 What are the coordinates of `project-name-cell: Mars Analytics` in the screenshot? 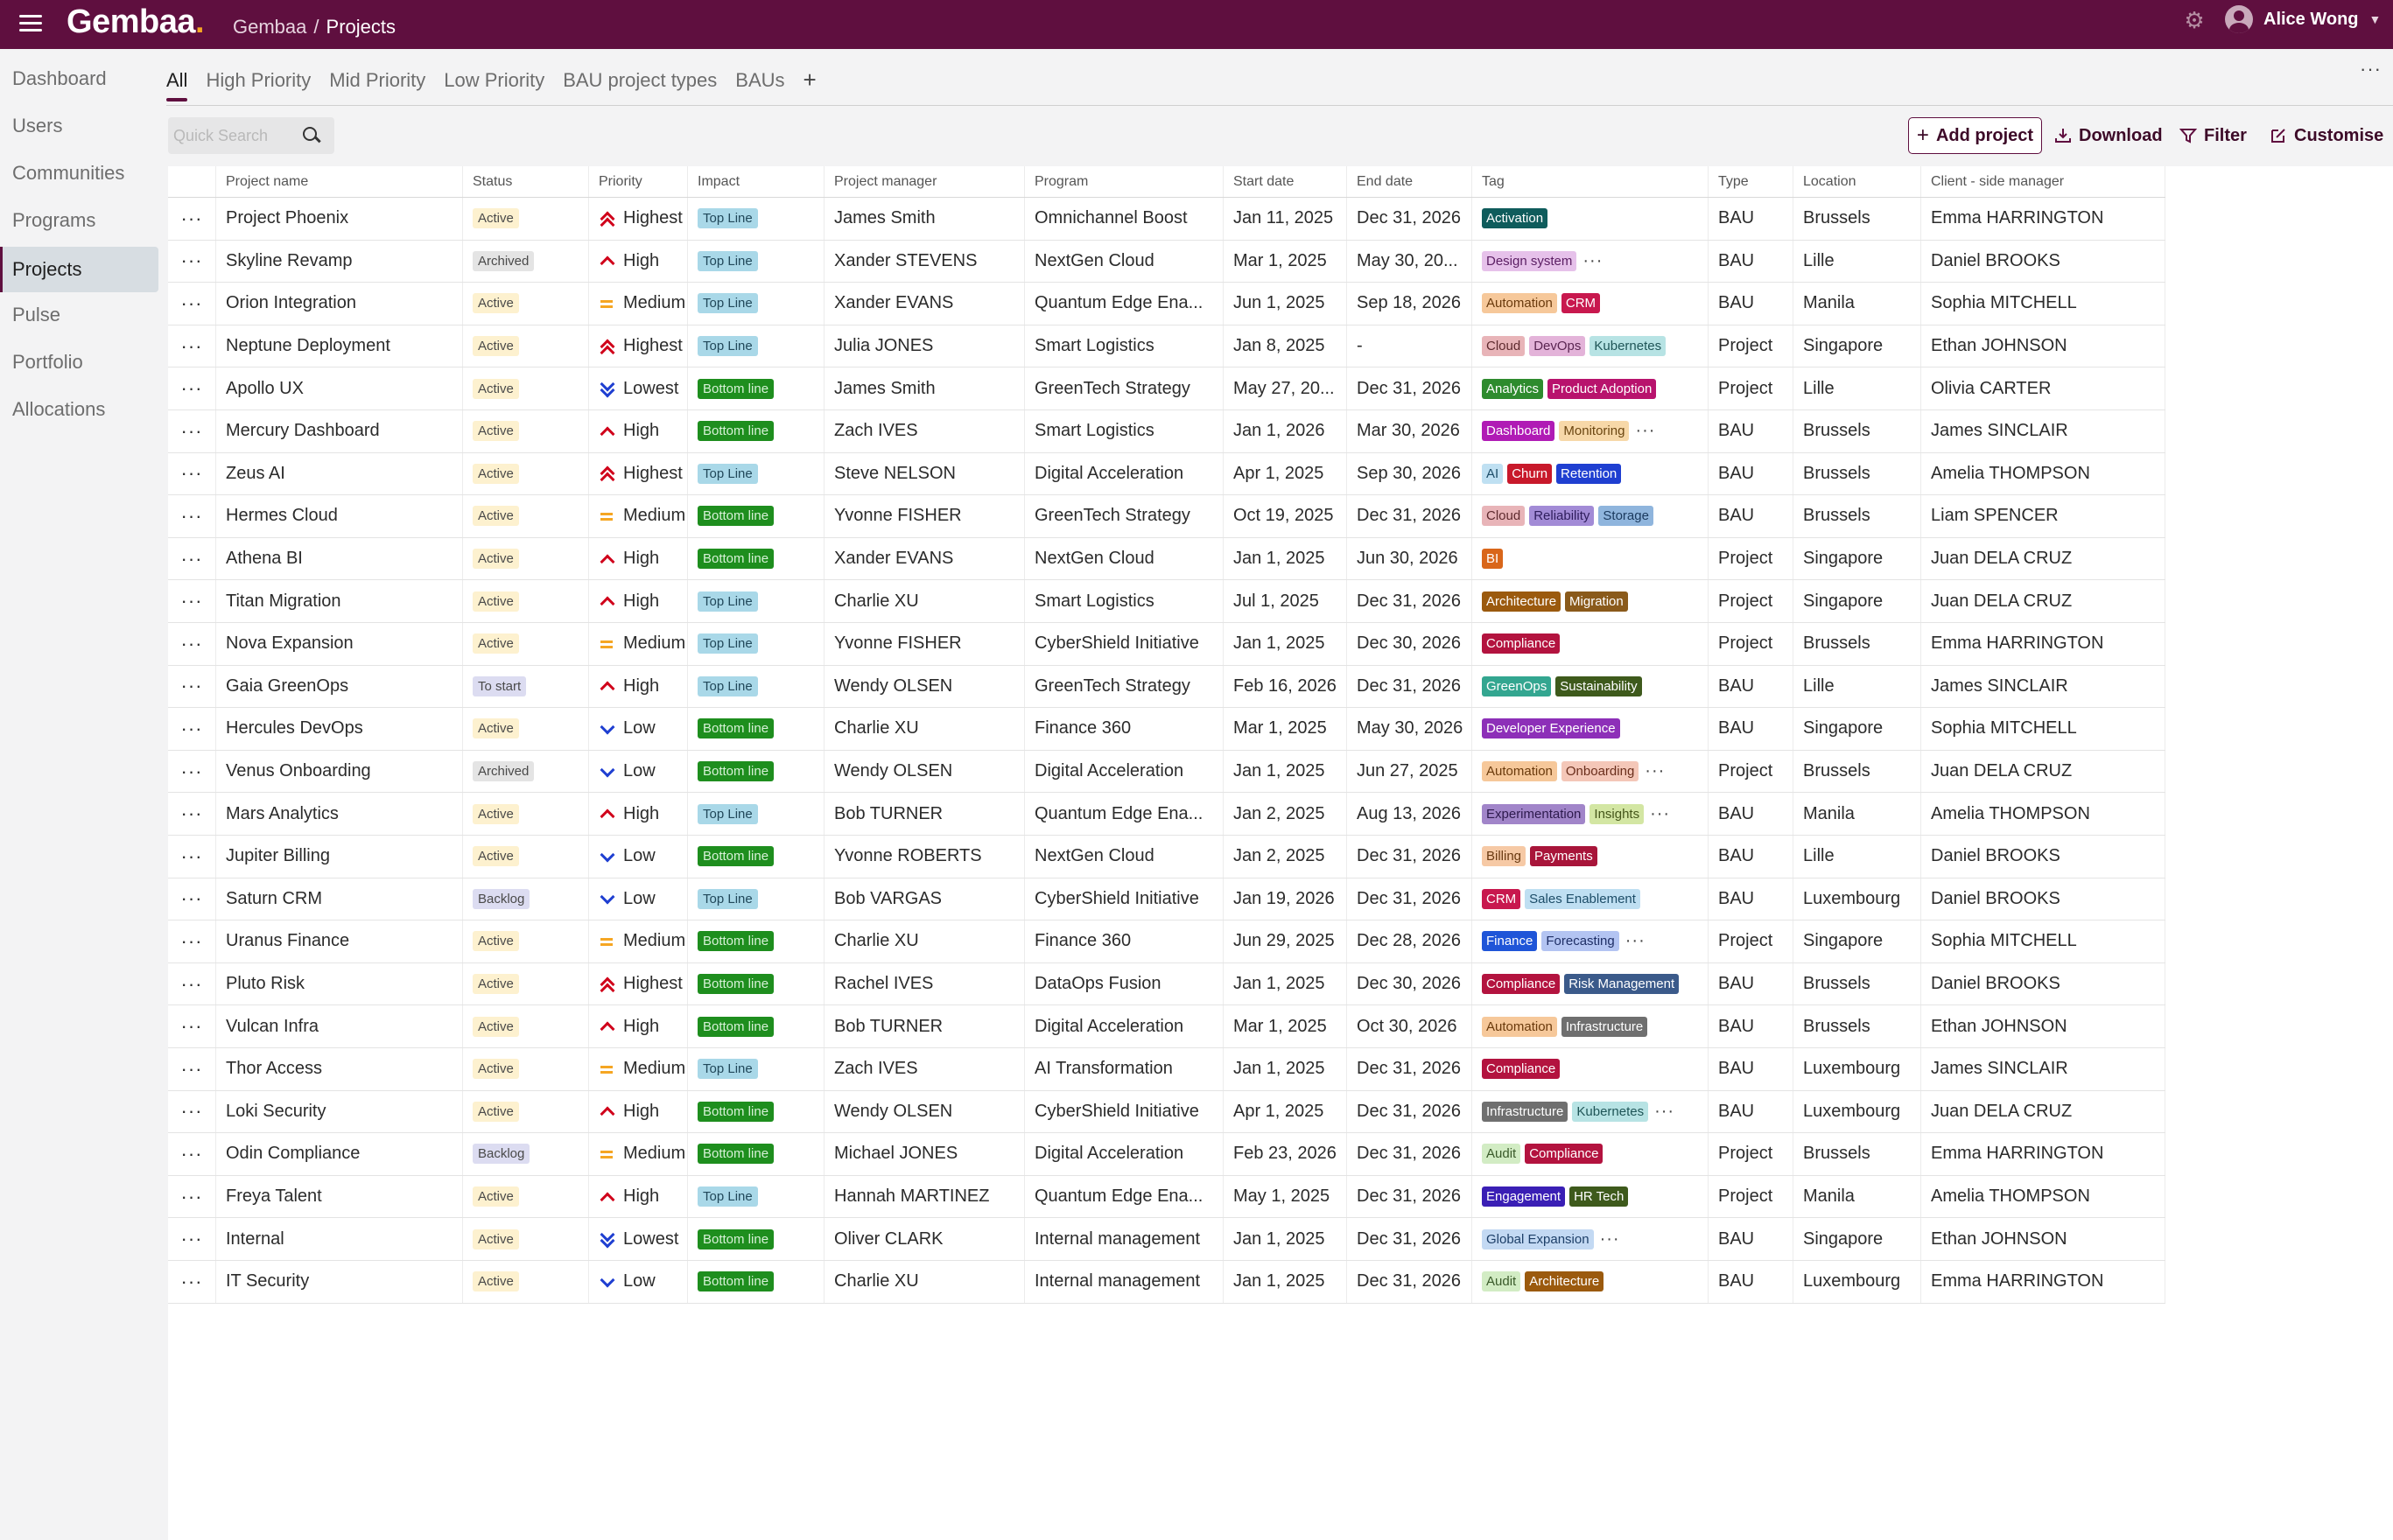 It's located at (339, 814).